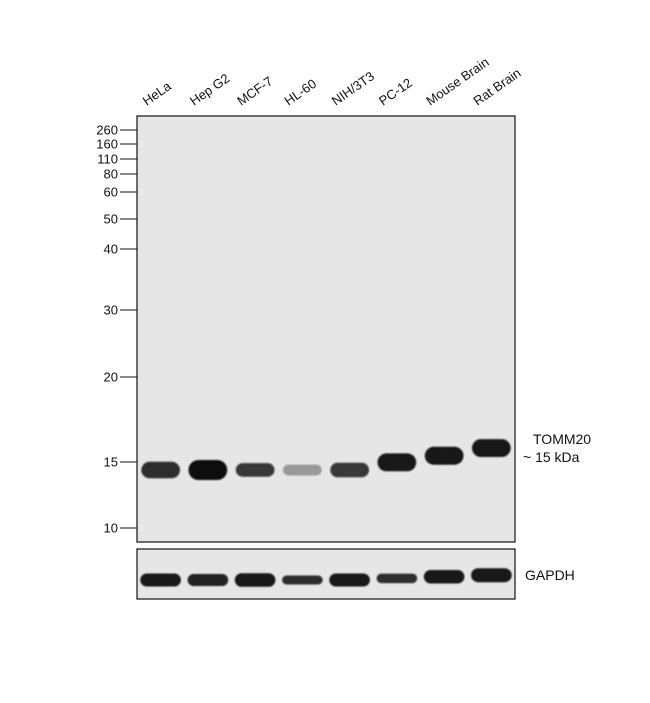 This screenshot has width=650, height=703. What do you see at coordinates (107, 144) in the screenshot?
I see `mw-marker-label: 160` at bounding box center [107, 144].